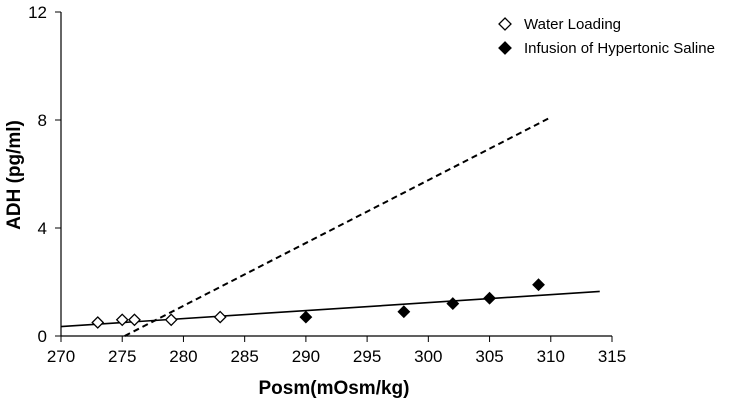 The width and height of the screenshot is (750, 409). What do you see at coordinates (619, 48) in the screenshot?
I see `legend-label-hypertonic-saline: Infusion of Hypertonic Saline` at bounding box center [619, 48].